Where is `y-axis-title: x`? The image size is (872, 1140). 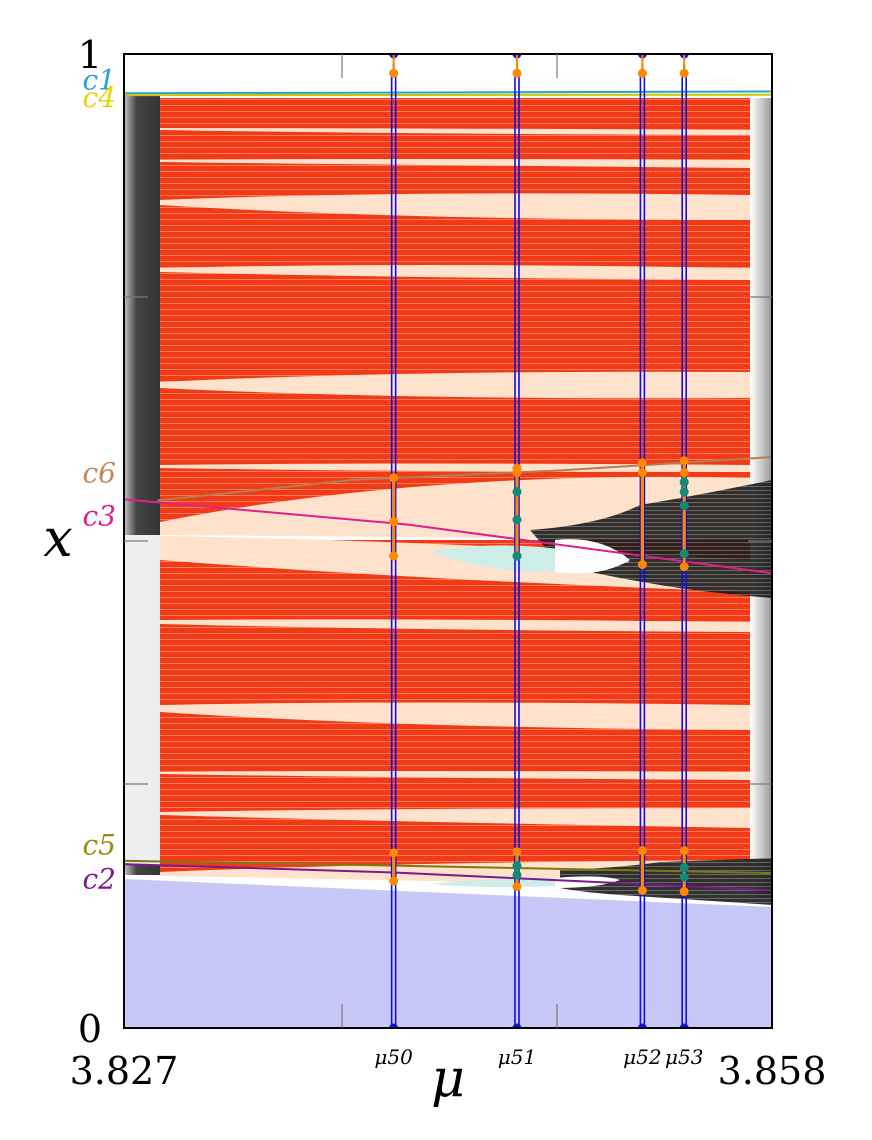 y-axis-title: x is located at coordinates (57, 539).